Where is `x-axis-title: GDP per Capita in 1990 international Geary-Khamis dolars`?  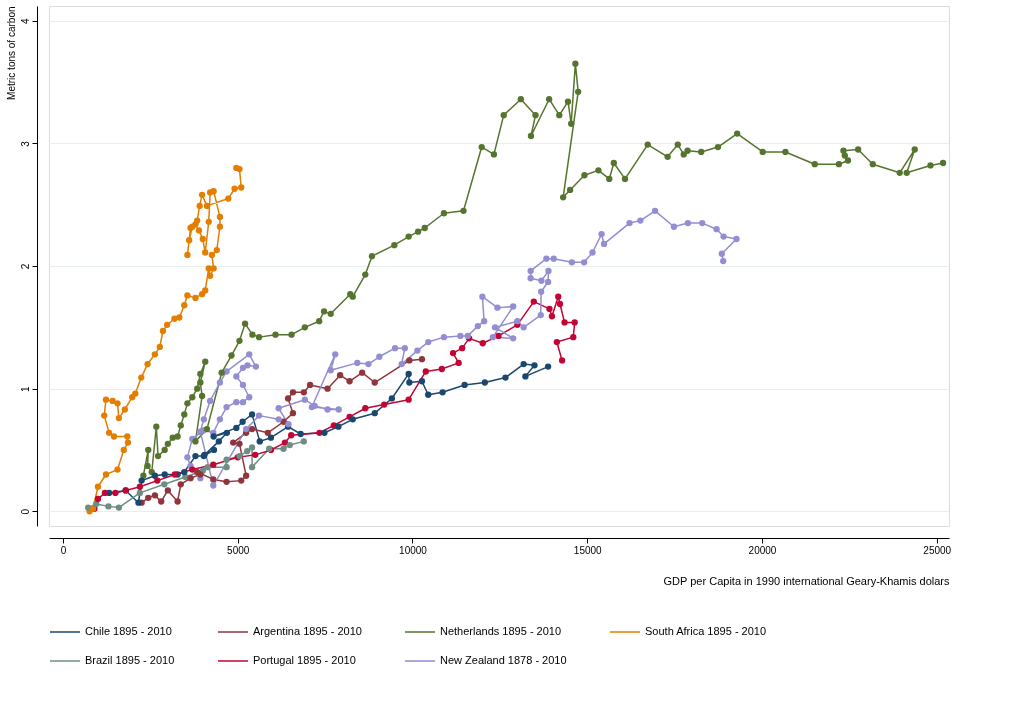 x-axis-title: GDP per Capita in 1990 international Geary-Khamis dolars is located at coordinates (806, 580).